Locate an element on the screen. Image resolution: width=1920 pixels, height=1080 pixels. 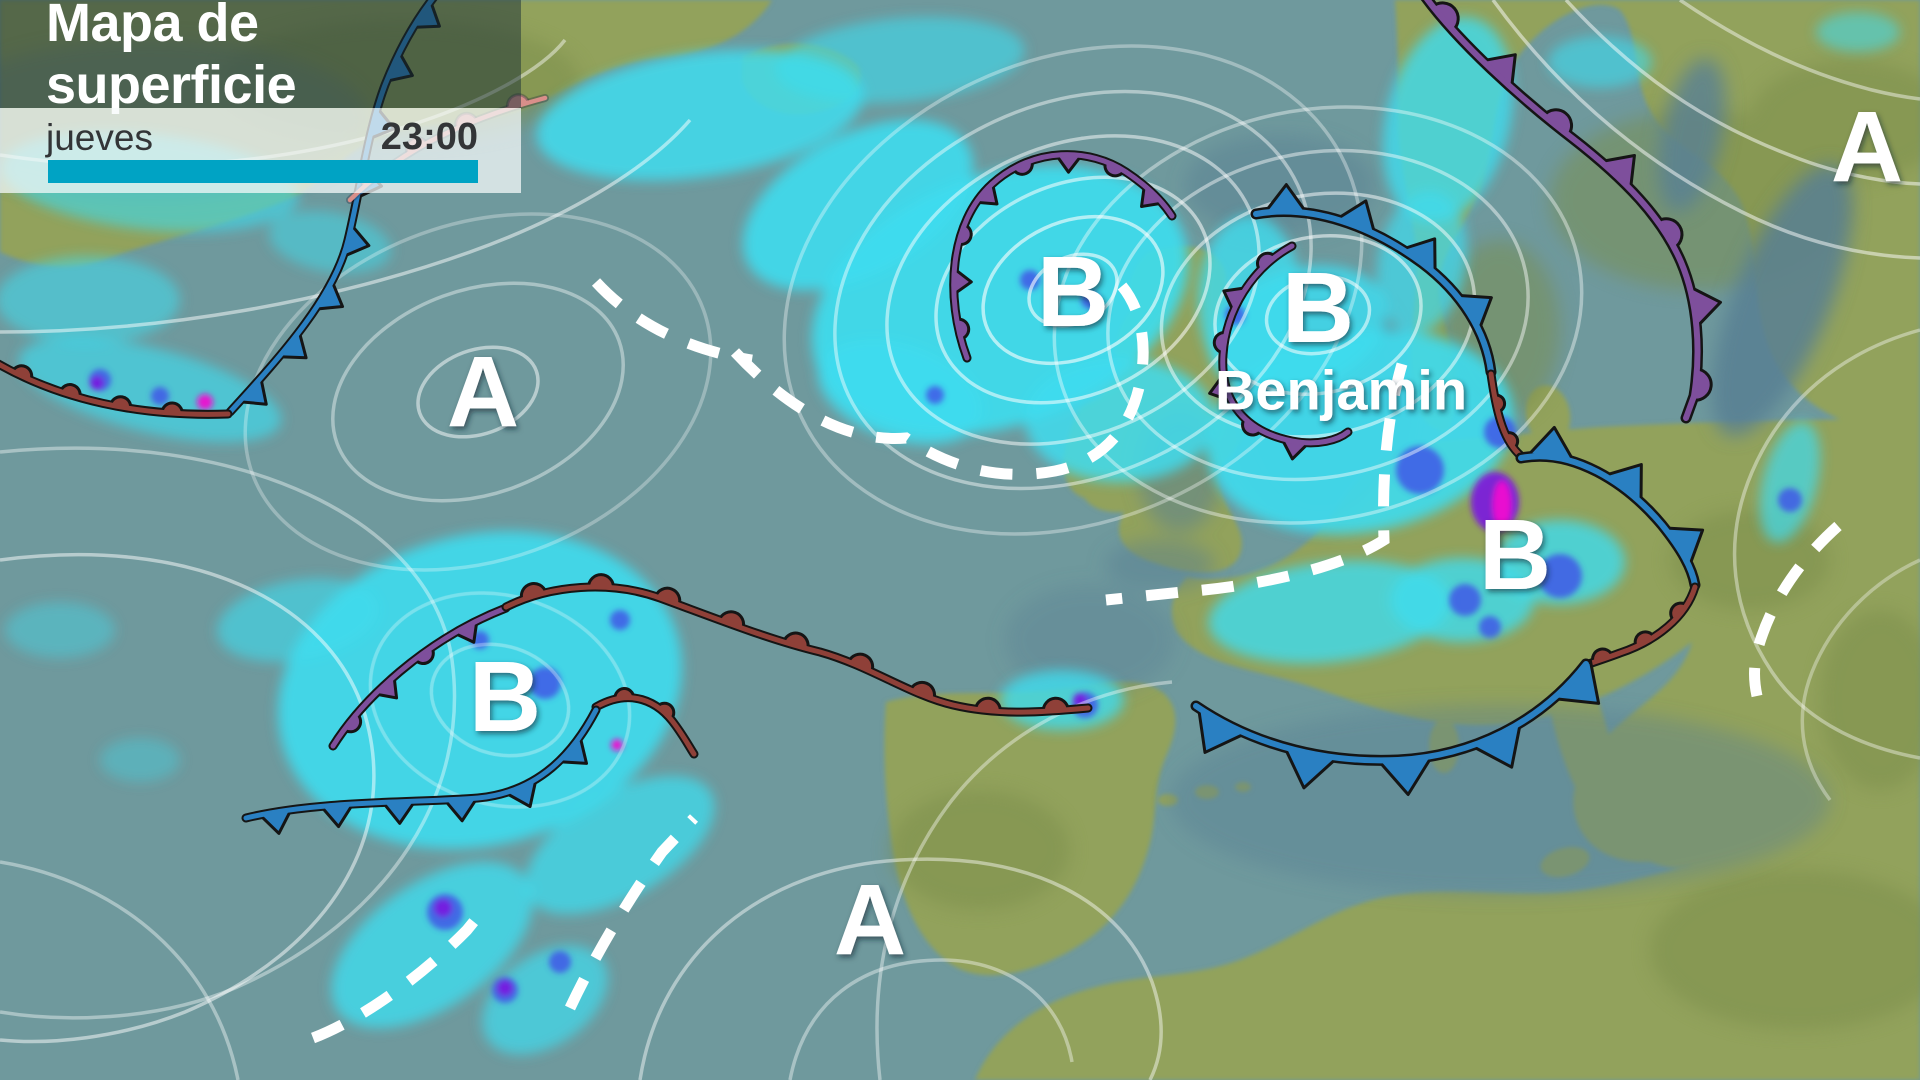
title-band: Mapa de superficie is located at coordinates (260, 57).